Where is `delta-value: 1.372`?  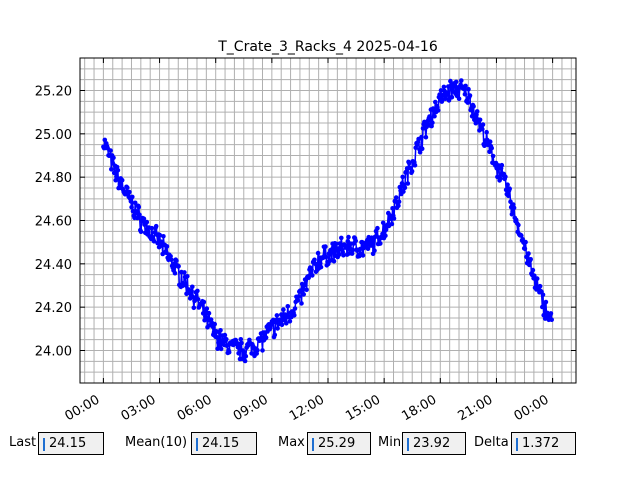
delta-value: 1.372 is located at coordinates (541, 443).